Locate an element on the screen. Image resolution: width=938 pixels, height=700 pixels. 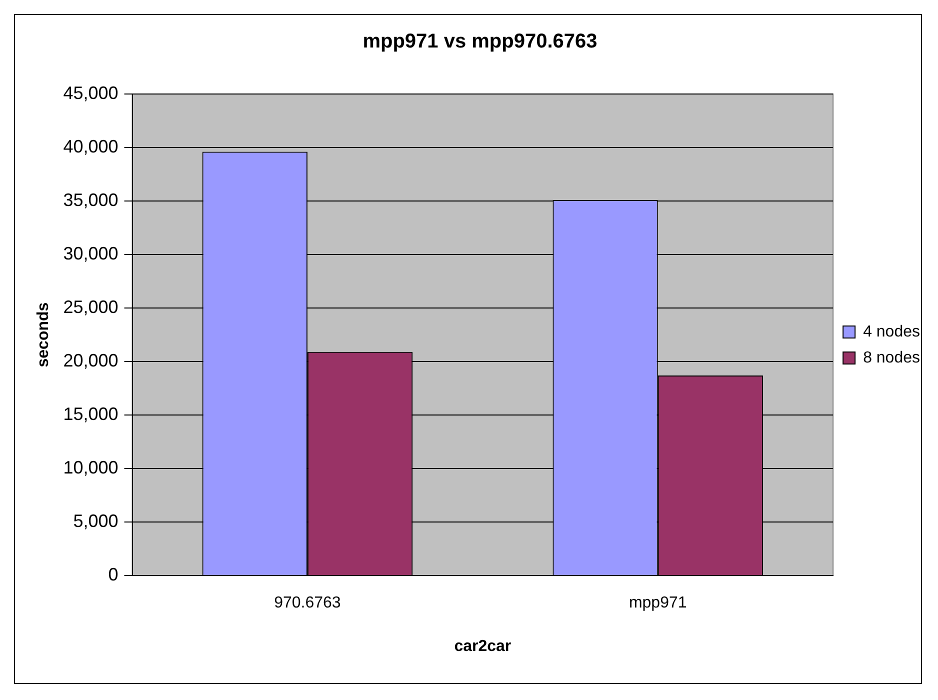
x-tick-label: mpp971 is located at coordinates (657, 603).